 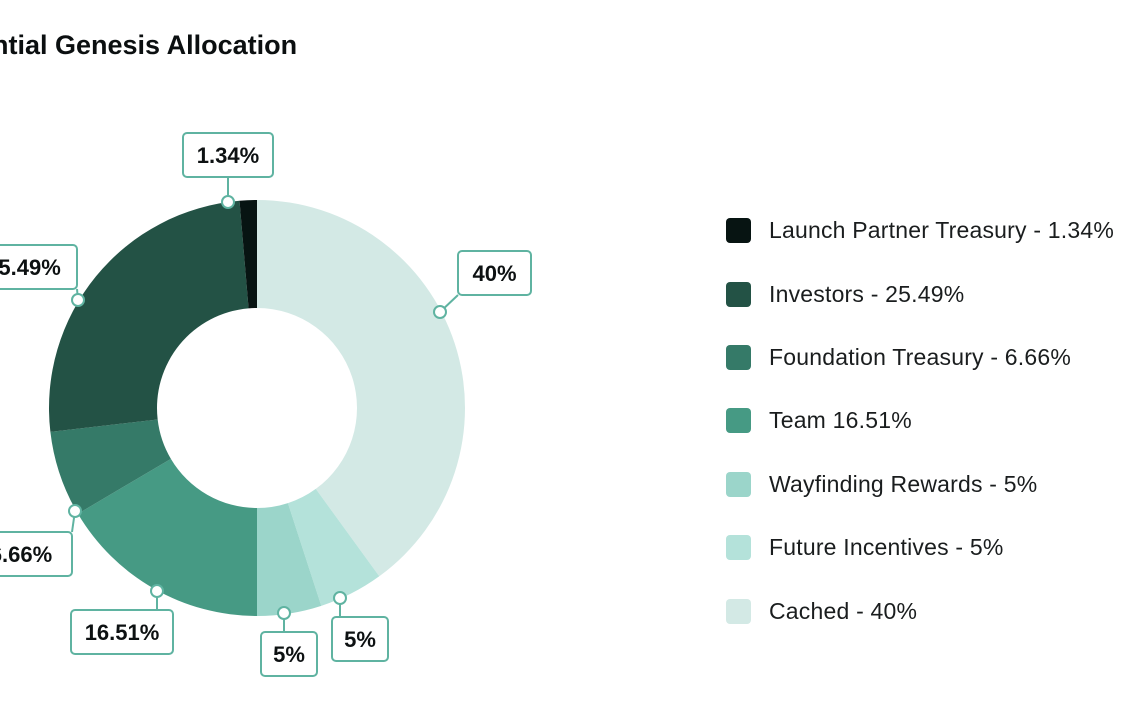 I want to click on label-value: 1.34%, so click(x=228, y=155).